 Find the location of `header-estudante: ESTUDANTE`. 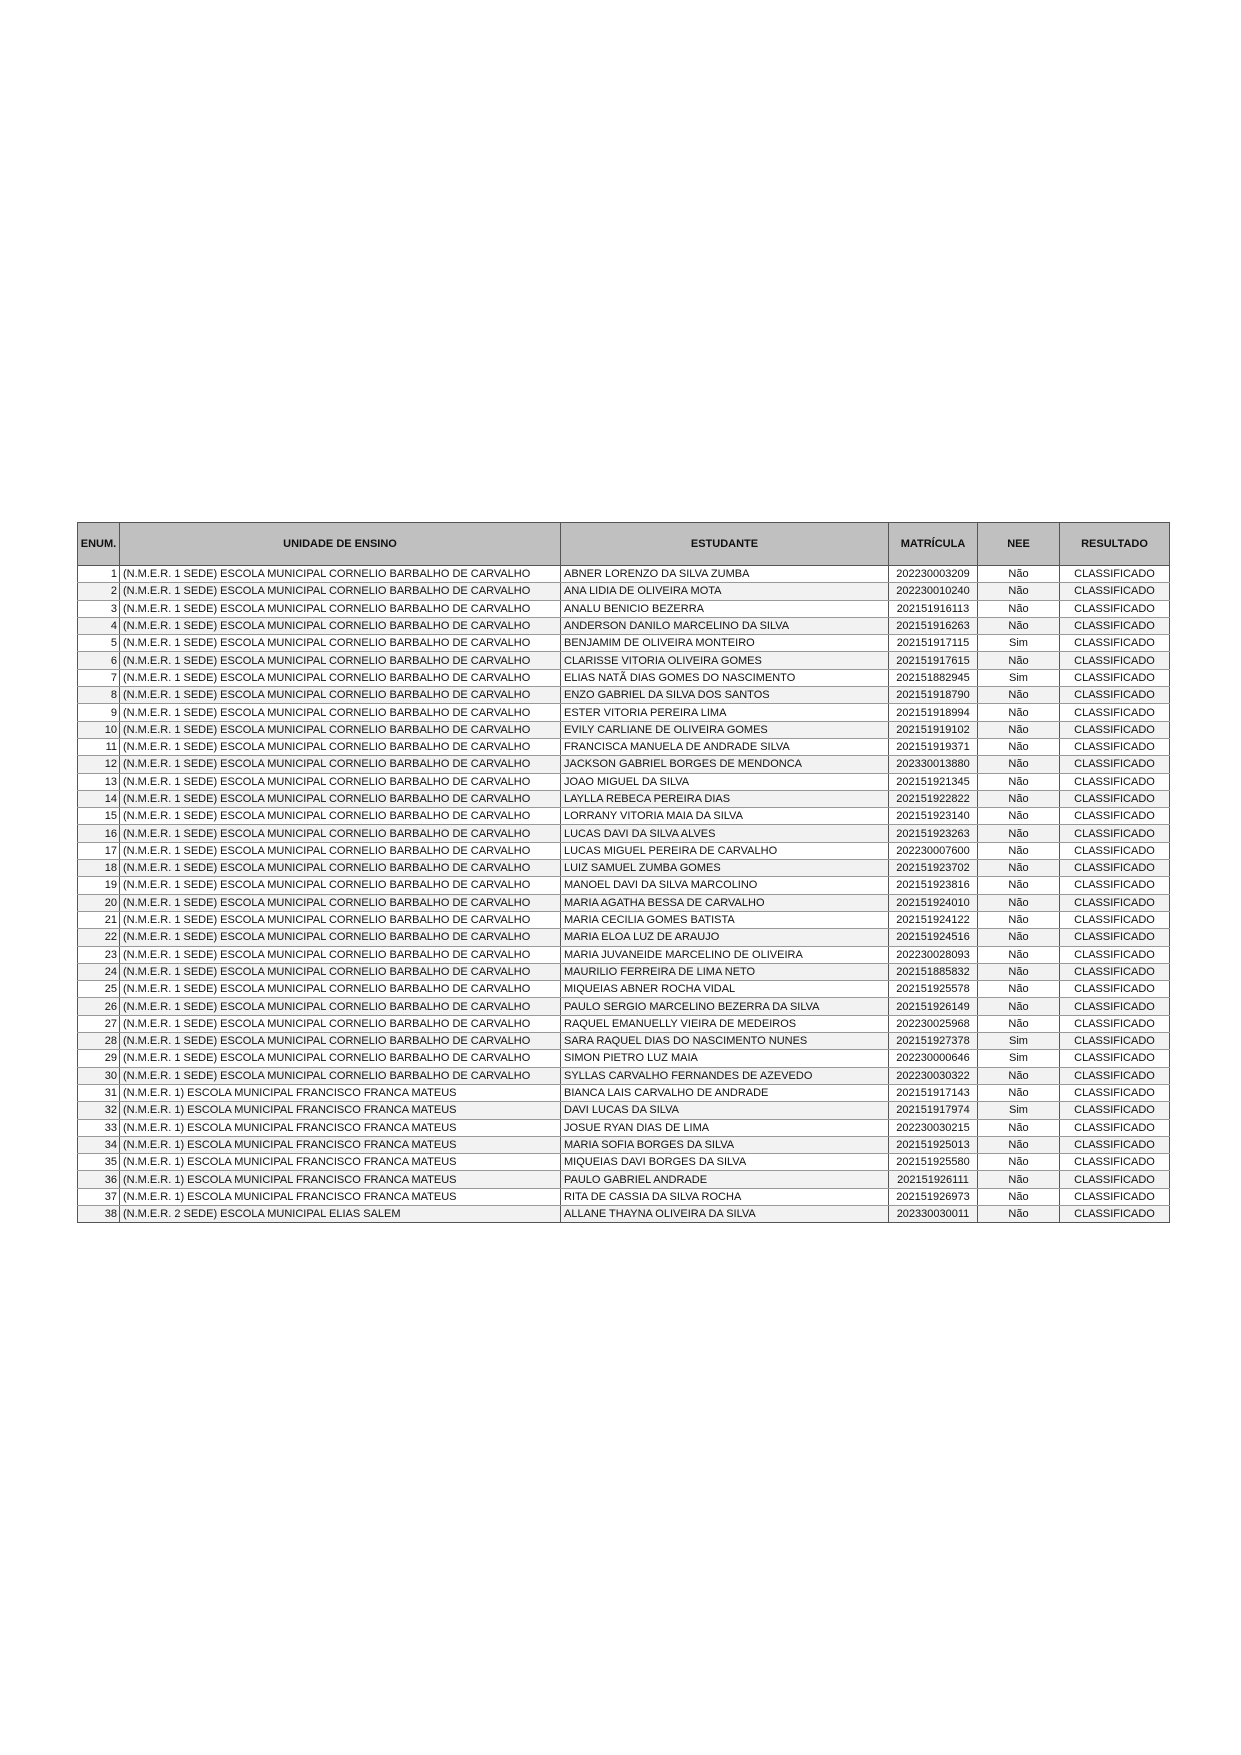

header-estudante: ESTUDANTE is located at coordinates (724, 544).